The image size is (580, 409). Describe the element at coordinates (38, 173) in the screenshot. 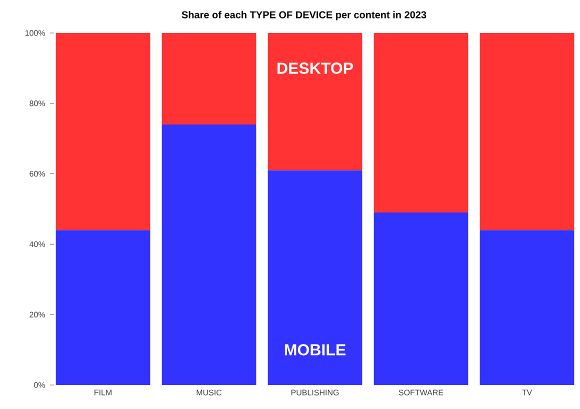

I see `y-tick-label: 60%` at that location.